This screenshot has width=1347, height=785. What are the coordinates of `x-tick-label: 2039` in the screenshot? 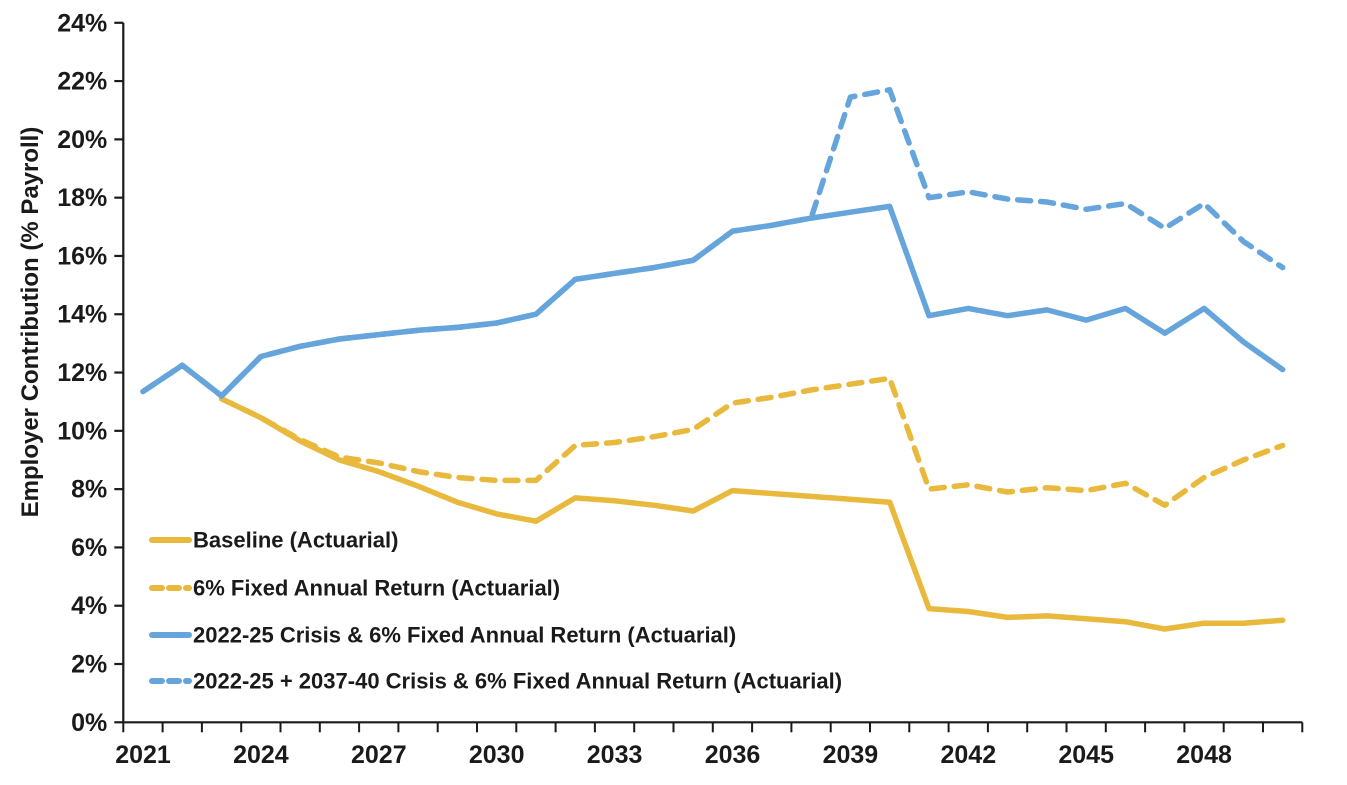 It's located at (851, 755).